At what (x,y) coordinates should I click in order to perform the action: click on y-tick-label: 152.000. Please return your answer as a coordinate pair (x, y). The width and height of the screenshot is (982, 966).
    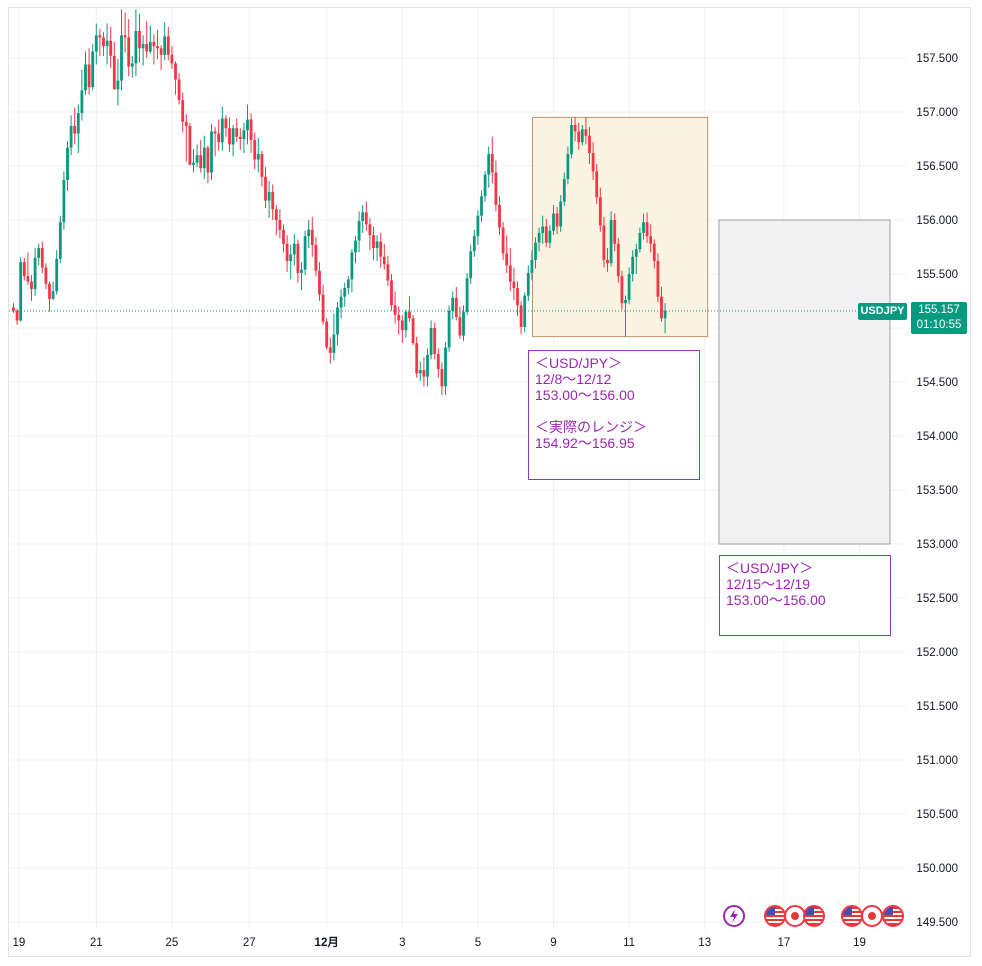
    Looking at the image, I should click on (937, 653).